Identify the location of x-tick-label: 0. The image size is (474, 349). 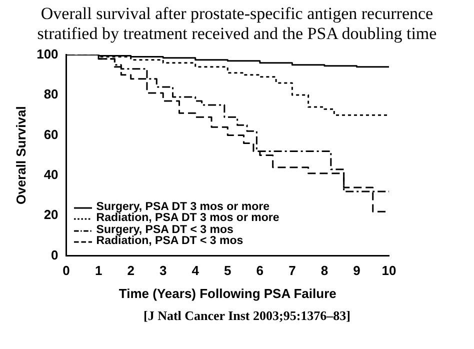
(66, 270).